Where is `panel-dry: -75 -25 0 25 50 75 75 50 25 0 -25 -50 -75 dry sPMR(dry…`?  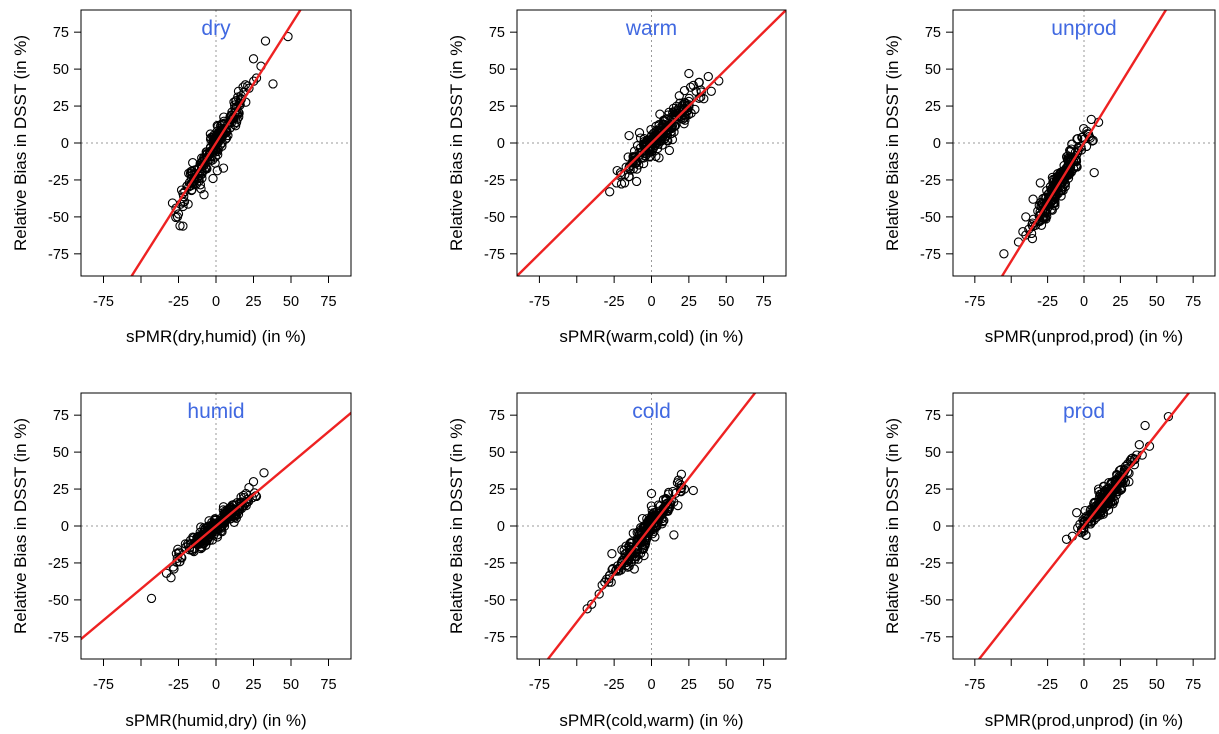
panel-dry: -75 -25 0 25 50 75 75 50 25 0 -25 -50 -75 dry sPMR(dry… is located at coordinates (181, 177).